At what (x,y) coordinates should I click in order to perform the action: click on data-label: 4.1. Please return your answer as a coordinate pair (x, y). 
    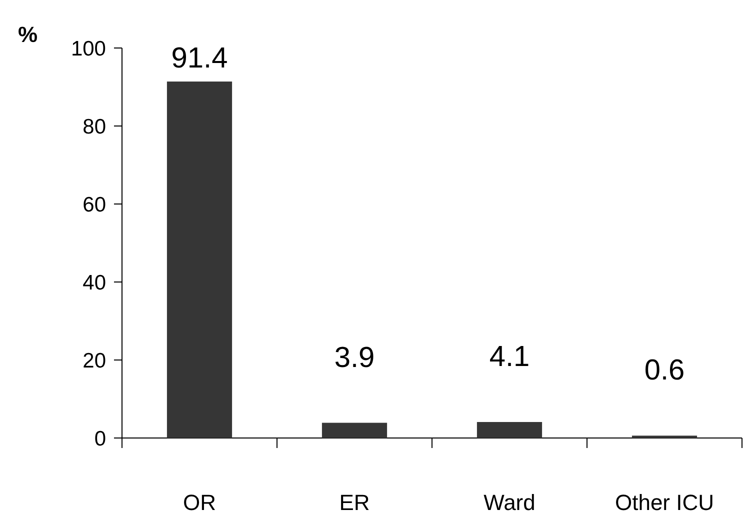
    Looking at the image, I should click on (509, 357).